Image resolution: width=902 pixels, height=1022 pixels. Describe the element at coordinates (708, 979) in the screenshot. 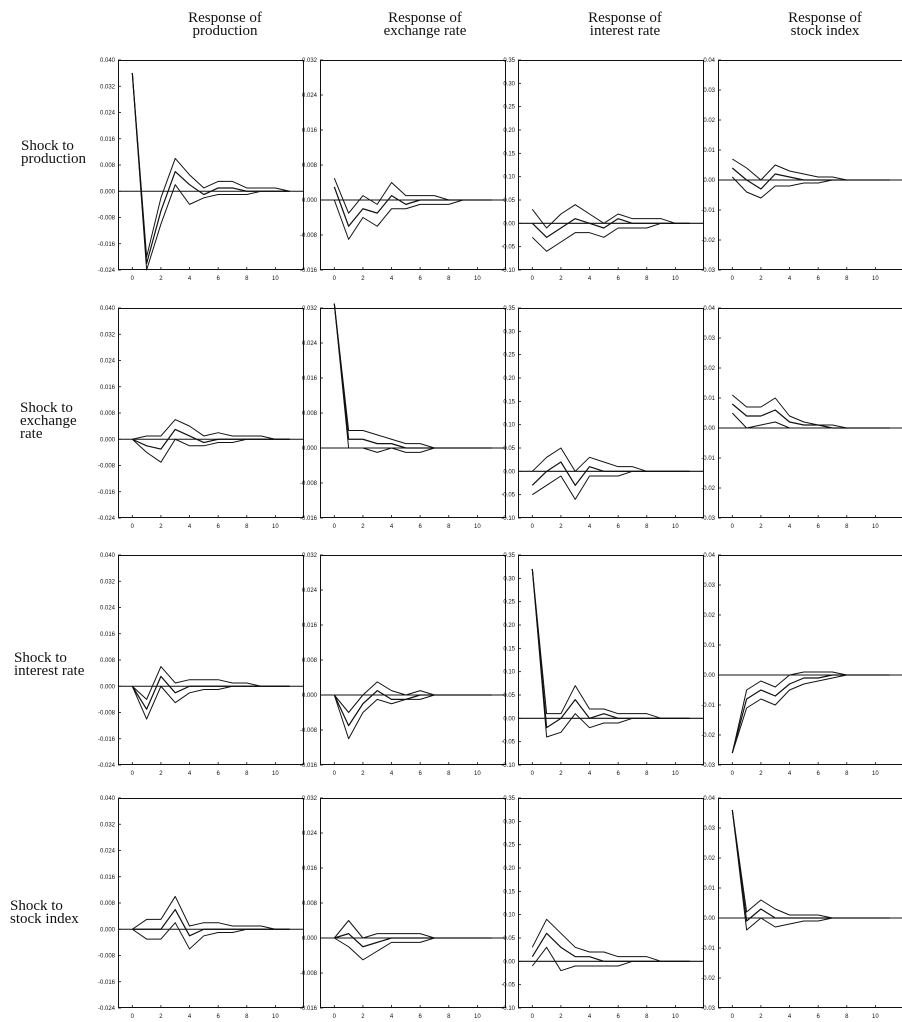

I see `y-tick-label: -0.02` at that location.